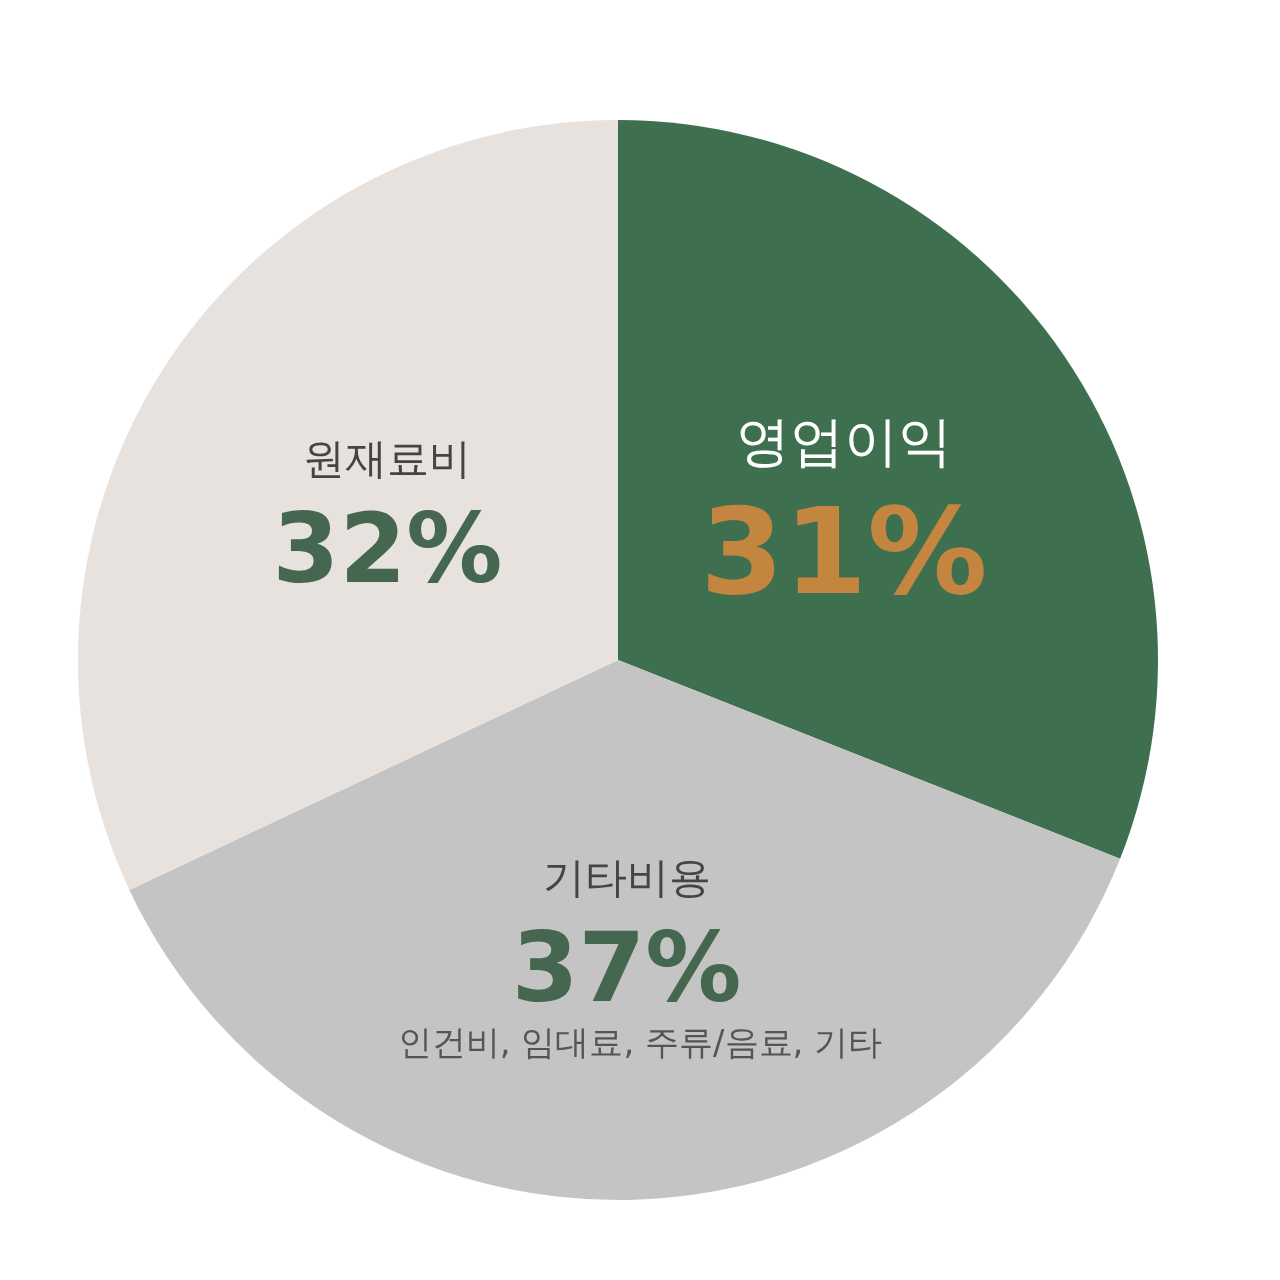 The height and width of the screenshot is (1280, 1280). What do you see at coordinates (387, 459) in the screenshot?
I see `slice-label: 원재료비` at bounding box center [387, 459].